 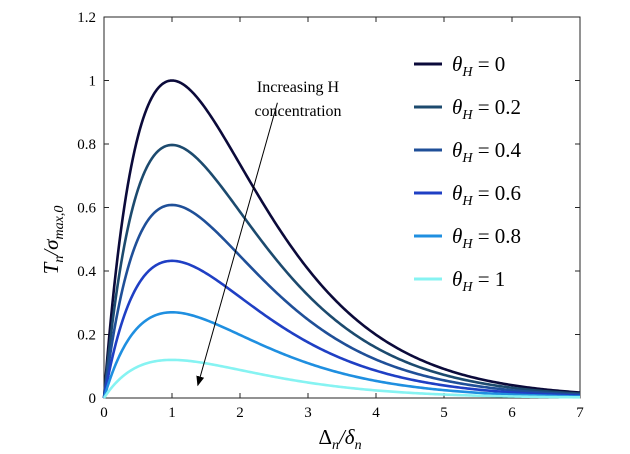 What do you see at coordinates (86, 18) in the screenshot?
I see `y-tick-label: 1.2` at bounding box center [86, 18].